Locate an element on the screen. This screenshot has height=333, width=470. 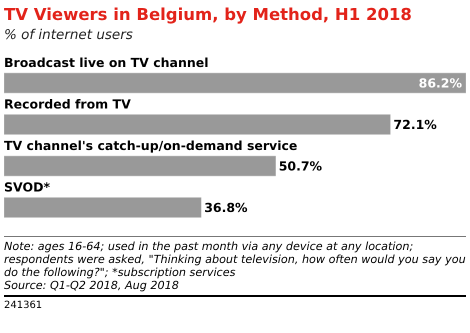
data-label: 72.1% is located at coordinates (415, 124).